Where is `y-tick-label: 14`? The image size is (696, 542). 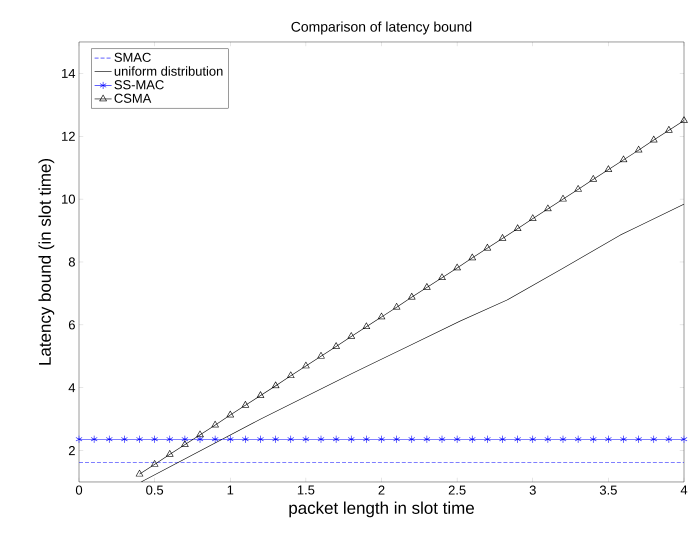 y-tick-label: 14 is located at coordinates (69, 73).